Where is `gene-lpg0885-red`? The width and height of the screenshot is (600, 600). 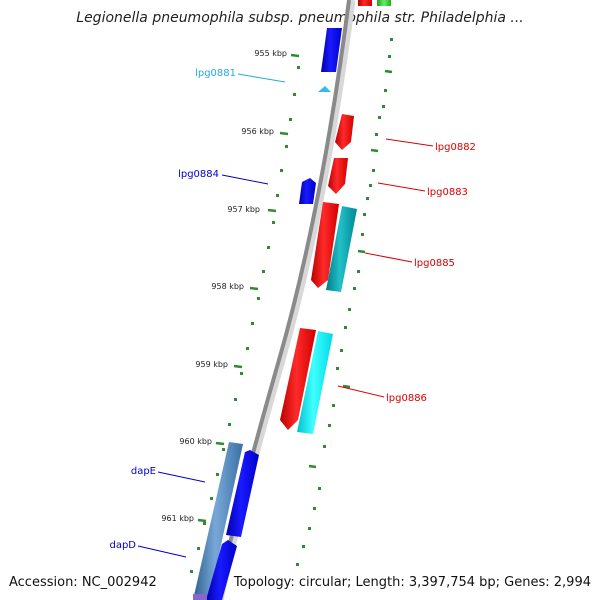 gene-lpg0885-red is located at coordinates (325, 245).